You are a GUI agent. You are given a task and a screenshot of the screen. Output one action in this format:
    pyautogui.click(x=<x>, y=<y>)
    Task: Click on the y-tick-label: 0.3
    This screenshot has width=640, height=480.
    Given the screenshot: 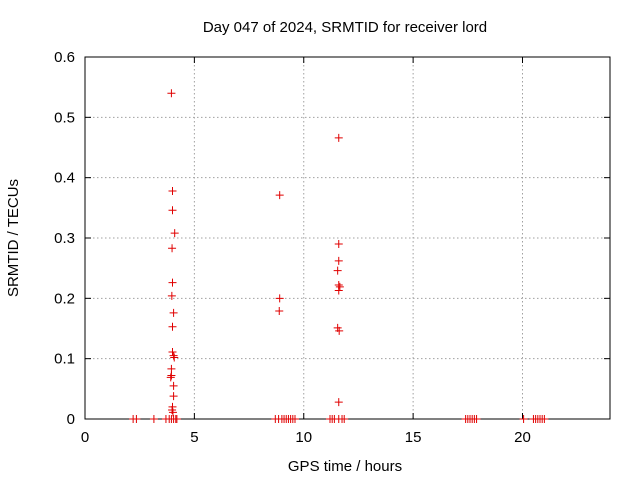 What is the action you would take?
    pyautogui.click(x=64, y=238)
    